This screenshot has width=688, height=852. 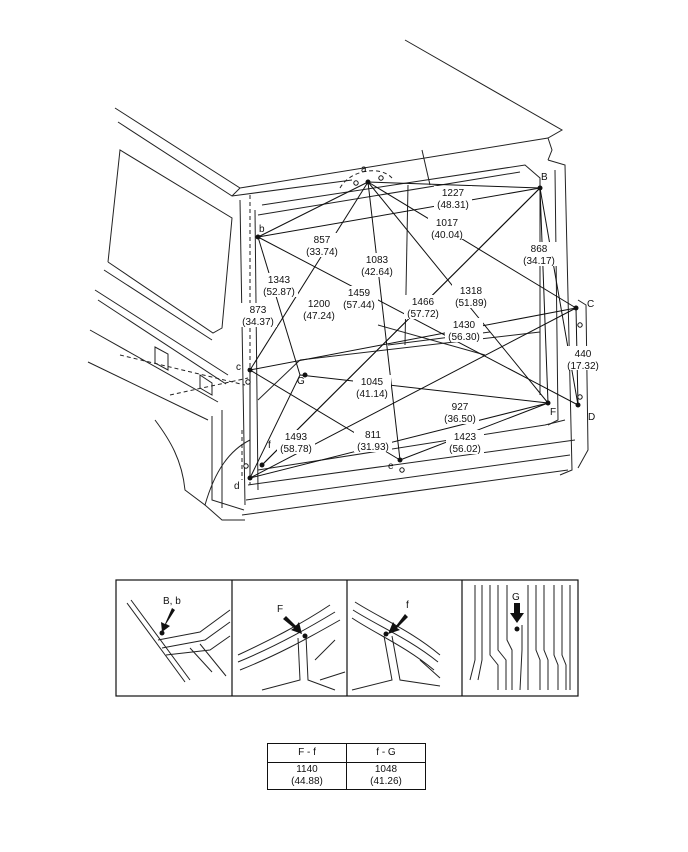 I want to click on point-label-D: D, so click(x=591, y=417).